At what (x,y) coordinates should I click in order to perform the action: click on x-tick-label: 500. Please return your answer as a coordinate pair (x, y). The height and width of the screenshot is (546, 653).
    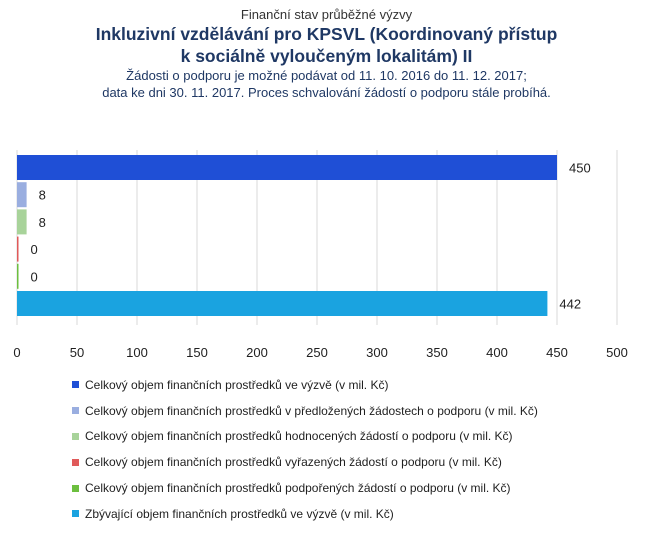
    Looking at the image, I should click on (617, 352).